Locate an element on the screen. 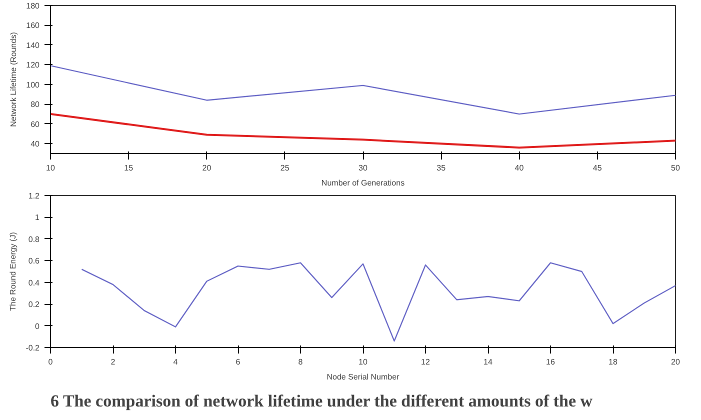 The image size is (701, 420). y-tick-label: -0.2 is located at coordinates (33, 348).